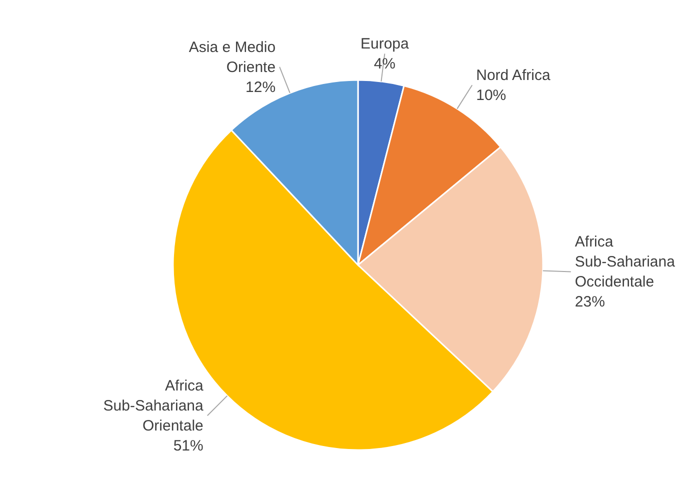  Describe the element at coordinates (385, 64) in the screenshot. I see `data-label: 4%` at that location.